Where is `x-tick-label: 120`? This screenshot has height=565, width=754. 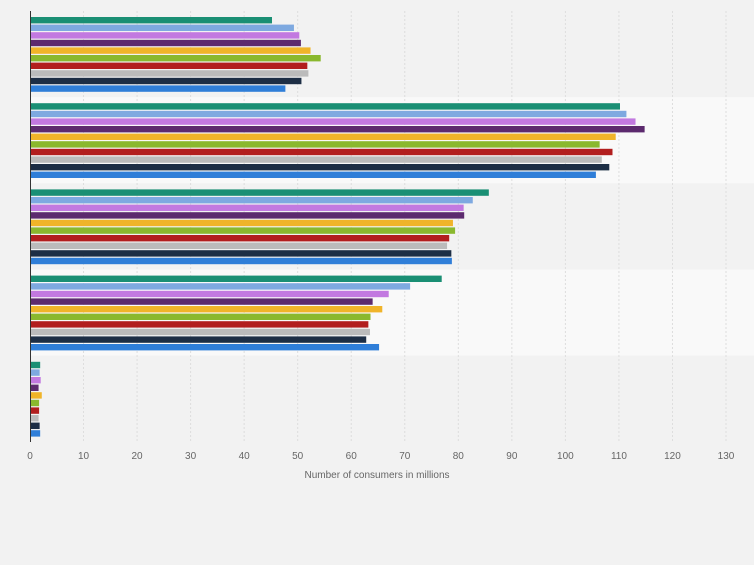 x-tick-label: 120 is located at coordinates (672, 456).